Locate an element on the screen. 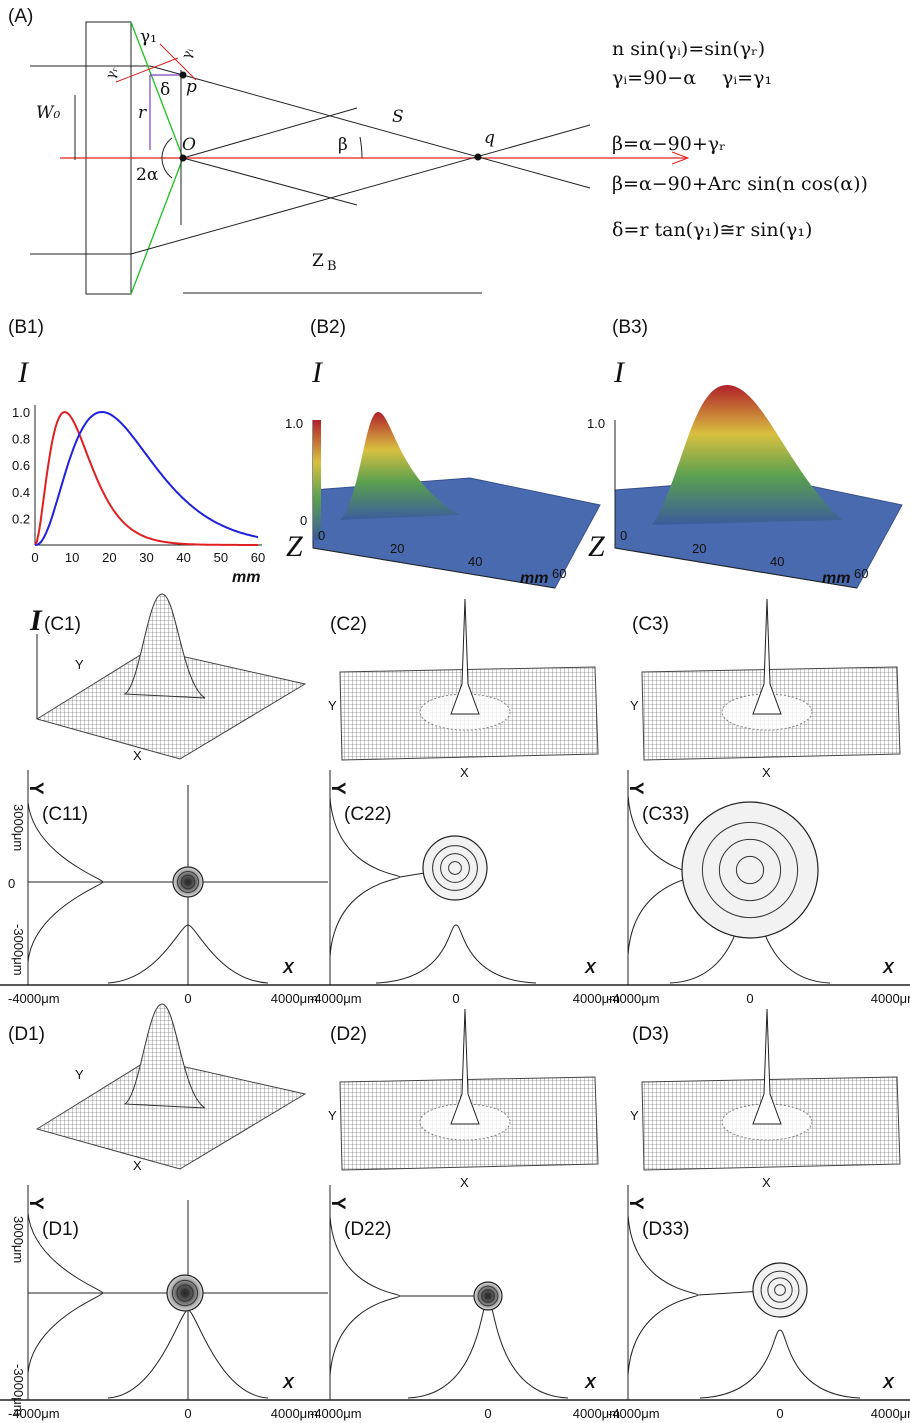  equation: β=α−90+γᵣ is located at coordinates (669, 144).